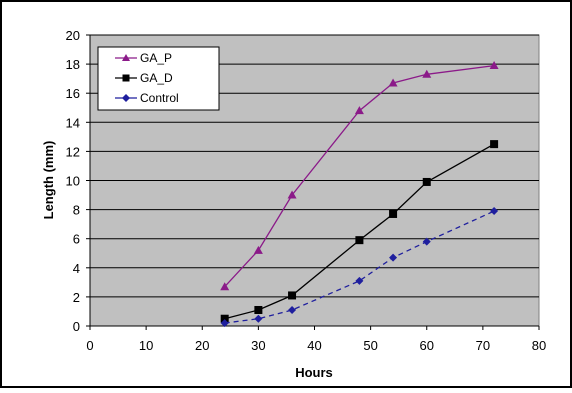 The width and height of the screenshot is (572, 393). I want to click on square-marker-icon, so click(126, 78).